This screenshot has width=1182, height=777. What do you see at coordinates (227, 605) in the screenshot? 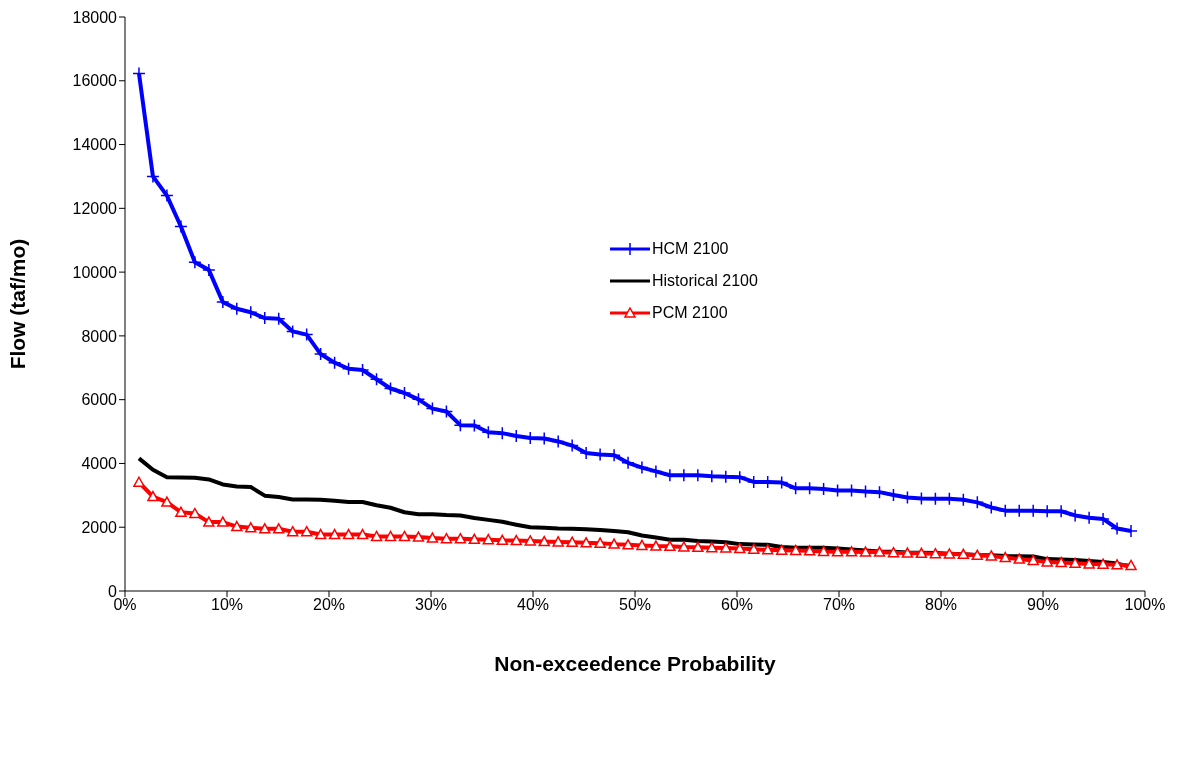
I see `x-tick-label: 10%` at bounding box center [227, 605].